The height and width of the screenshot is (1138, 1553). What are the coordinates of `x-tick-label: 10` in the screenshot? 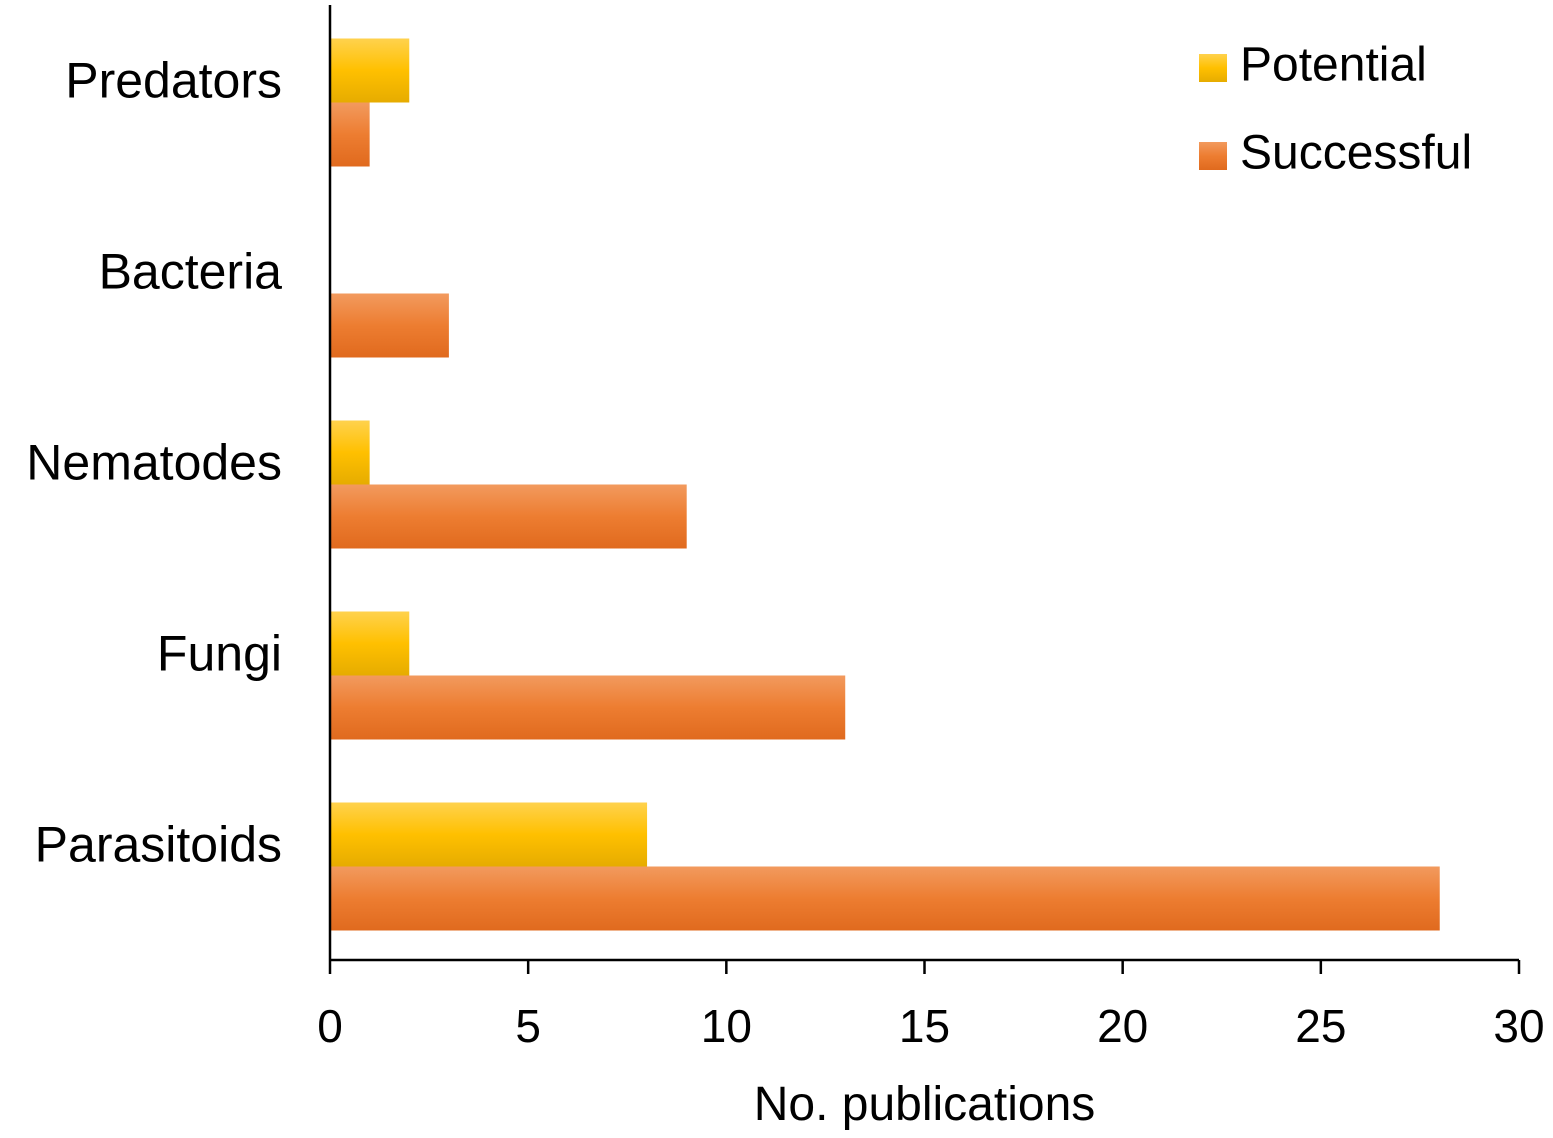 It's located at (726, 1026).